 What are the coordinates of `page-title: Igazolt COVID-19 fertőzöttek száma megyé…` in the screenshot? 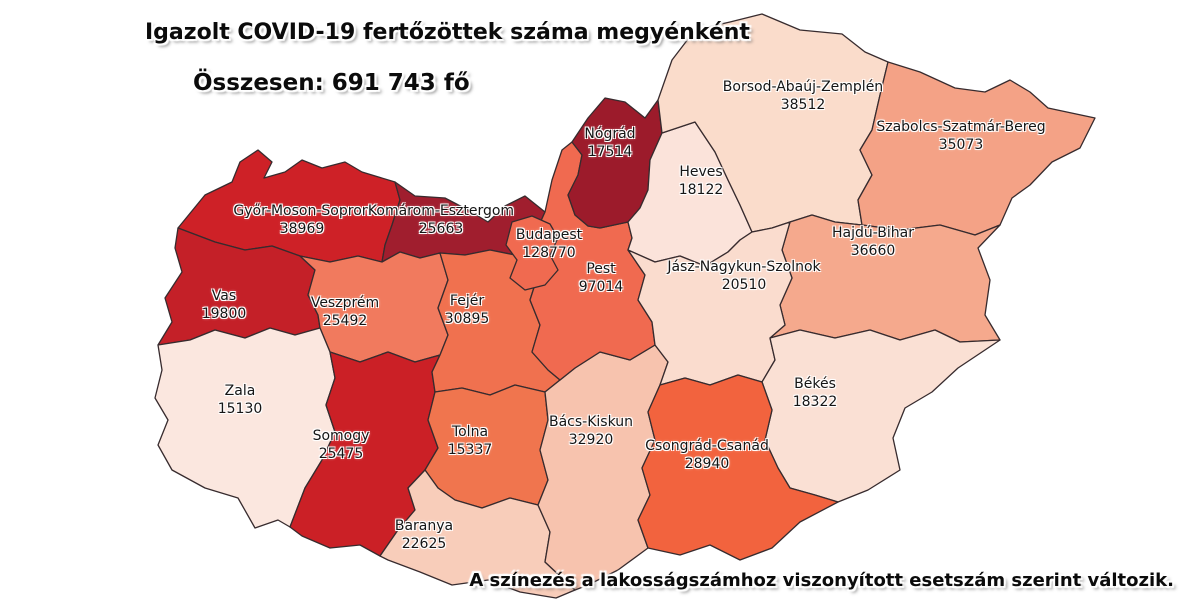 It's located at (447, 32).